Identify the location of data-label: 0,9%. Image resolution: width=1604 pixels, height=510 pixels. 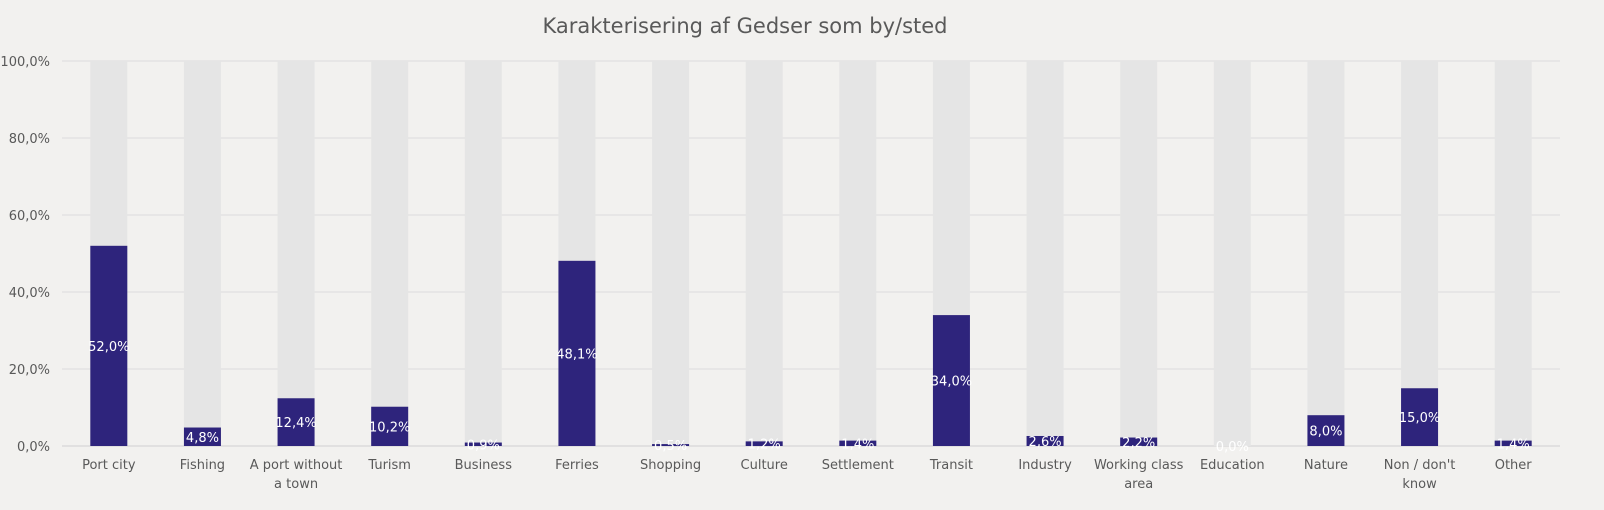
(483, 445).